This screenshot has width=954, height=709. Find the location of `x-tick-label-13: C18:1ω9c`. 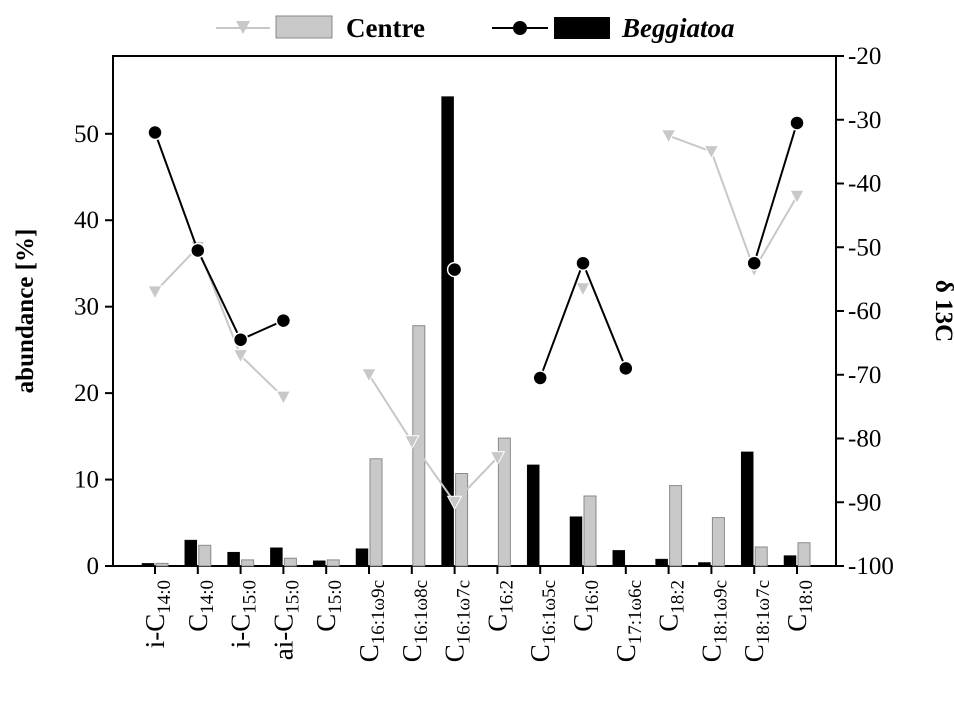

x-tick-label-13: C18:1ω9c is located at coordinates (713, 621).